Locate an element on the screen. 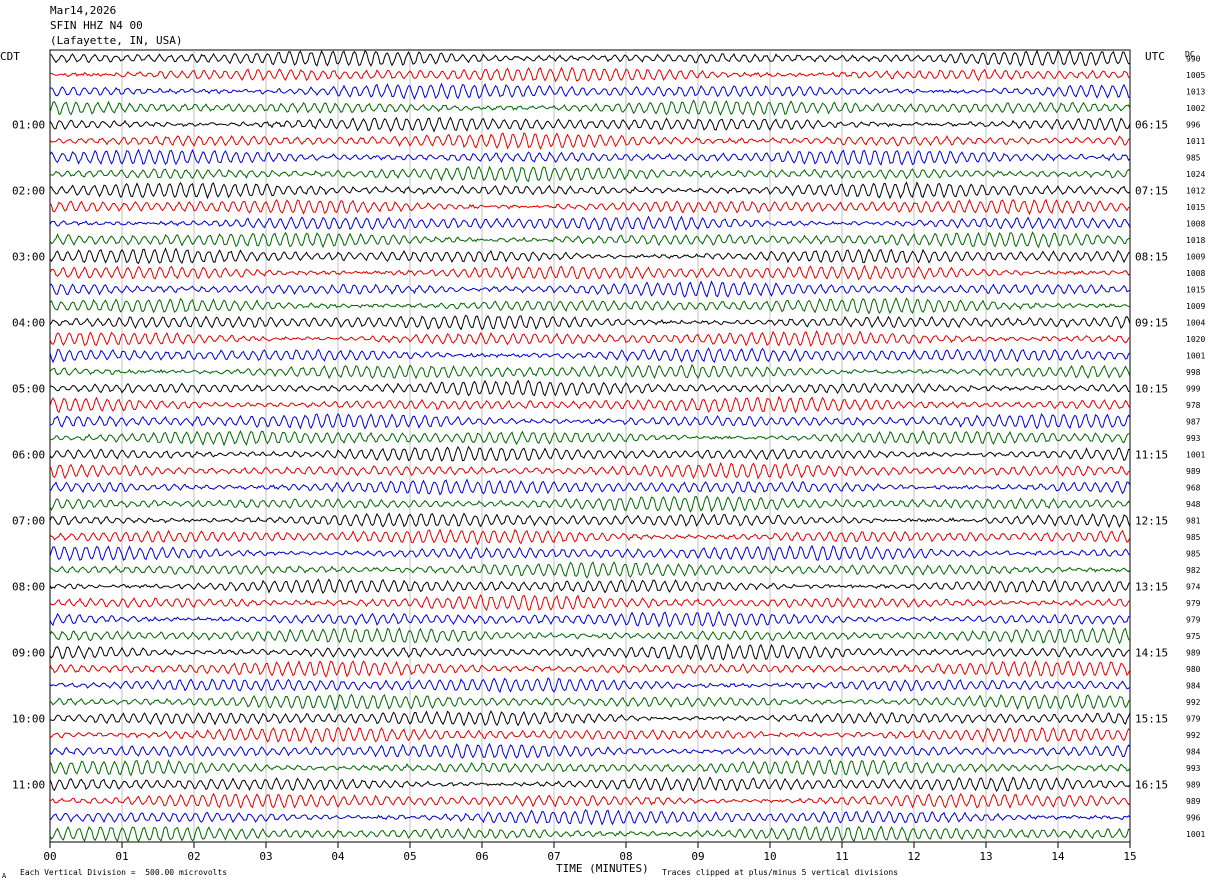 The image size is (1210, 886). right-hour-label: 08:15 is located at coordinates (1151, 256).